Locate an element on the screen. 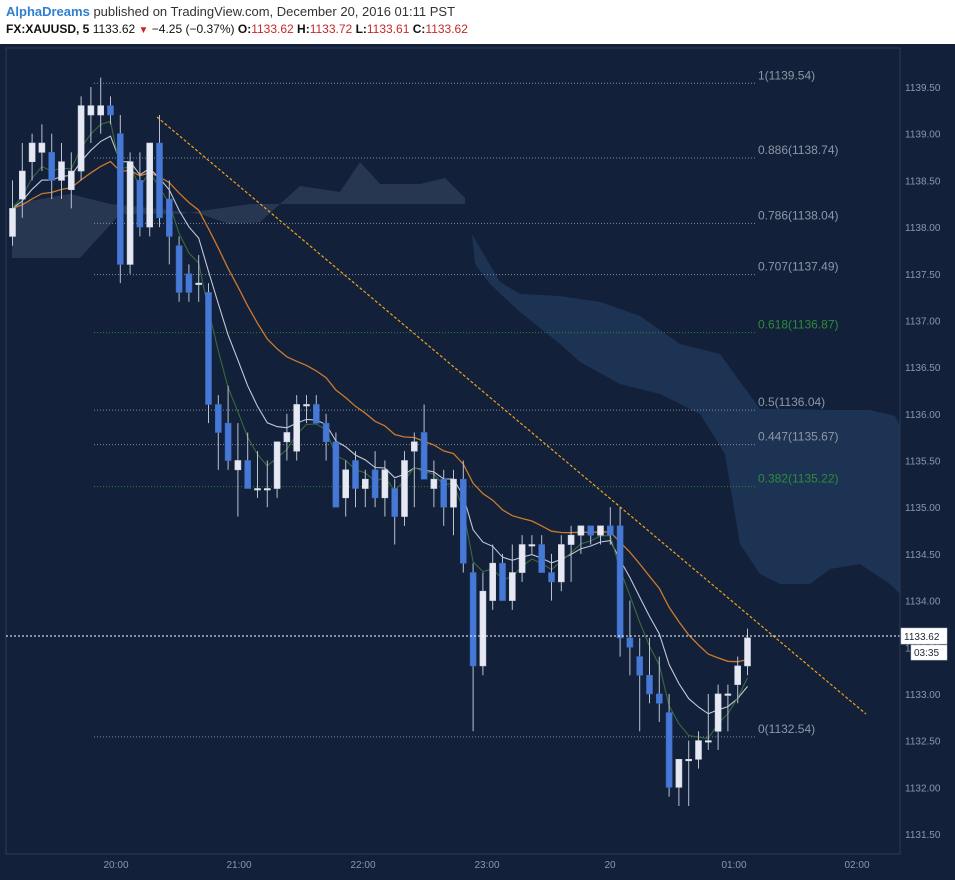 Image resolution: width=955 pixels, height=880 pixels. cloud-upper is located at coordinates (238, 210).